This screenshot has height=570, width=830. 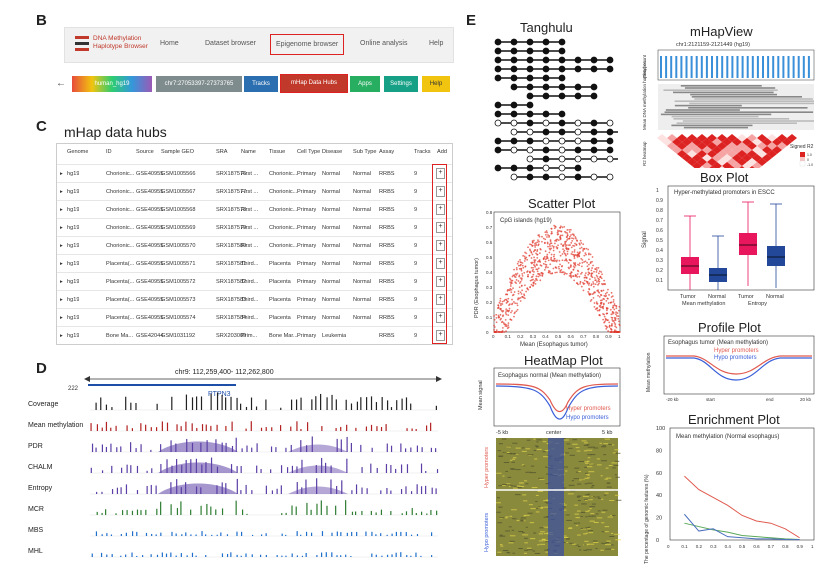 What do you see at coordinates (73, 264) in the screenshot?
I see `table-cell: hg19` at bounding box center [73, 264].